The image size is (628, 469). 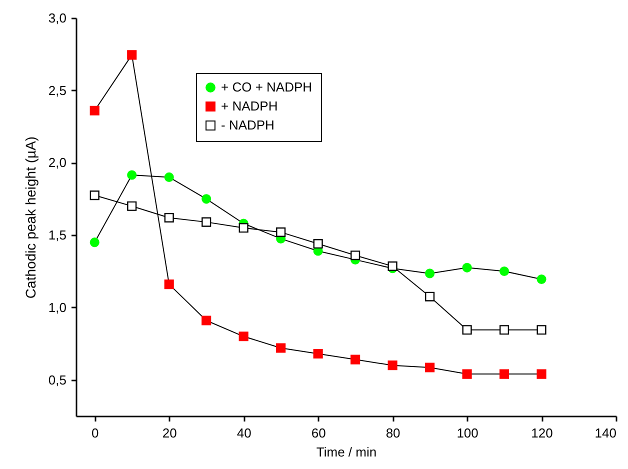 What do you see at coordinates (244, 433) in the screenshot?
I see `x-tick-label: 40` at bounding box center [244, 433].